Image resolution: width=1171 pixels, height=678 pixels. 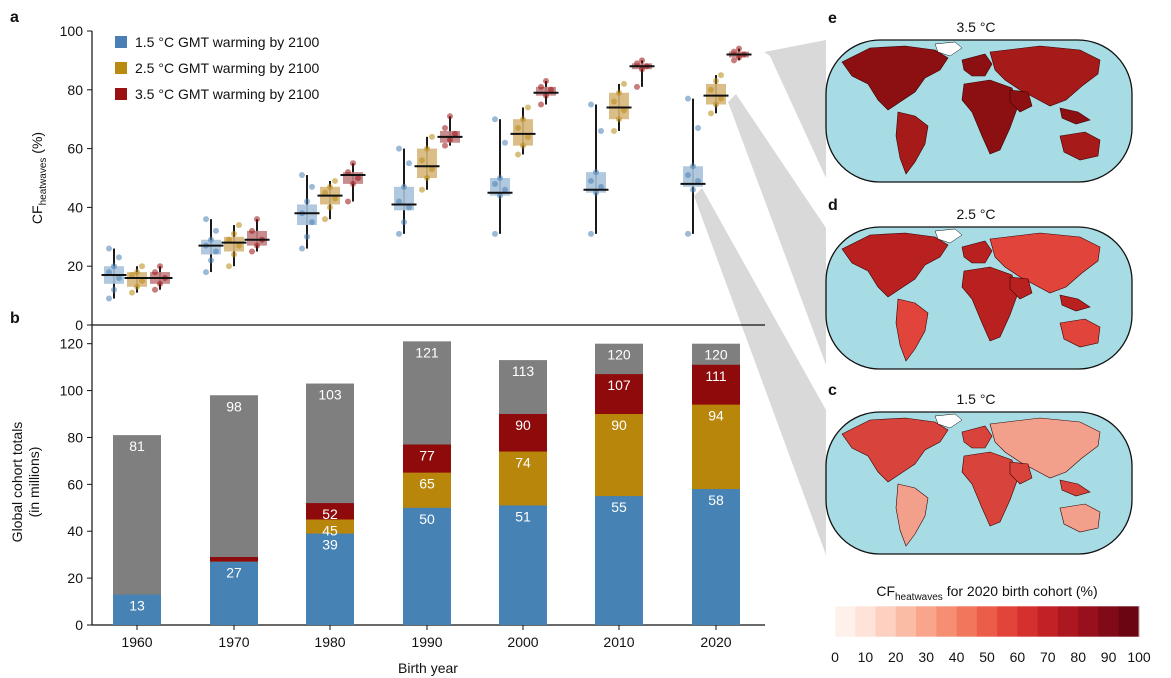 I want to click on y-axis-label-main: CF, so click(x=37, y=214).